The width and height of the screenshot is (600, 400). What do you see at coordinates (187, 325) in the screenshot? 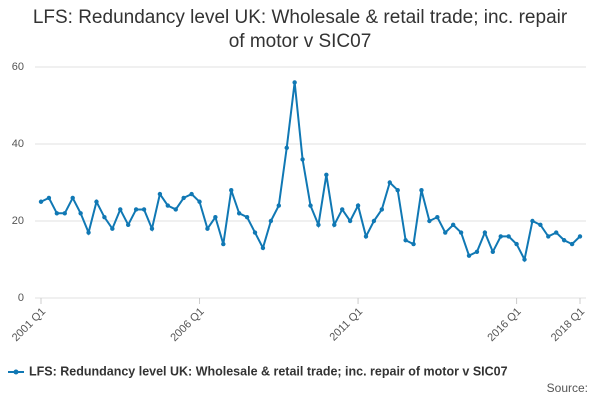
I see `x-tick-label: 2006 Q1` at bounding box center [187, 325].